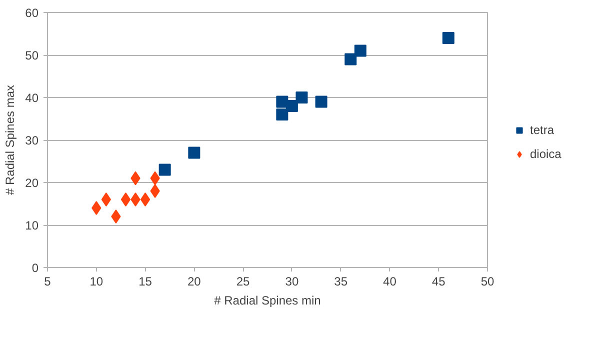 The image size is (605, 340). I want to click on x-tick-label: 15, so click(145, 281).